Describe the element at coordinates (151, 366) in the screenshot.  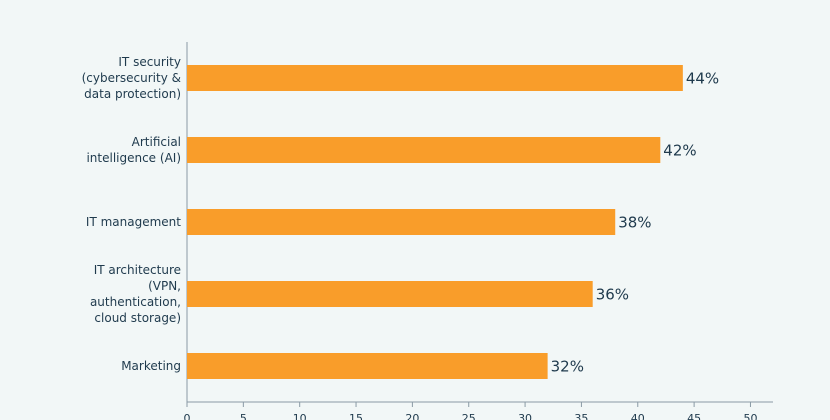
I see `category-label: Marketing` at that location.